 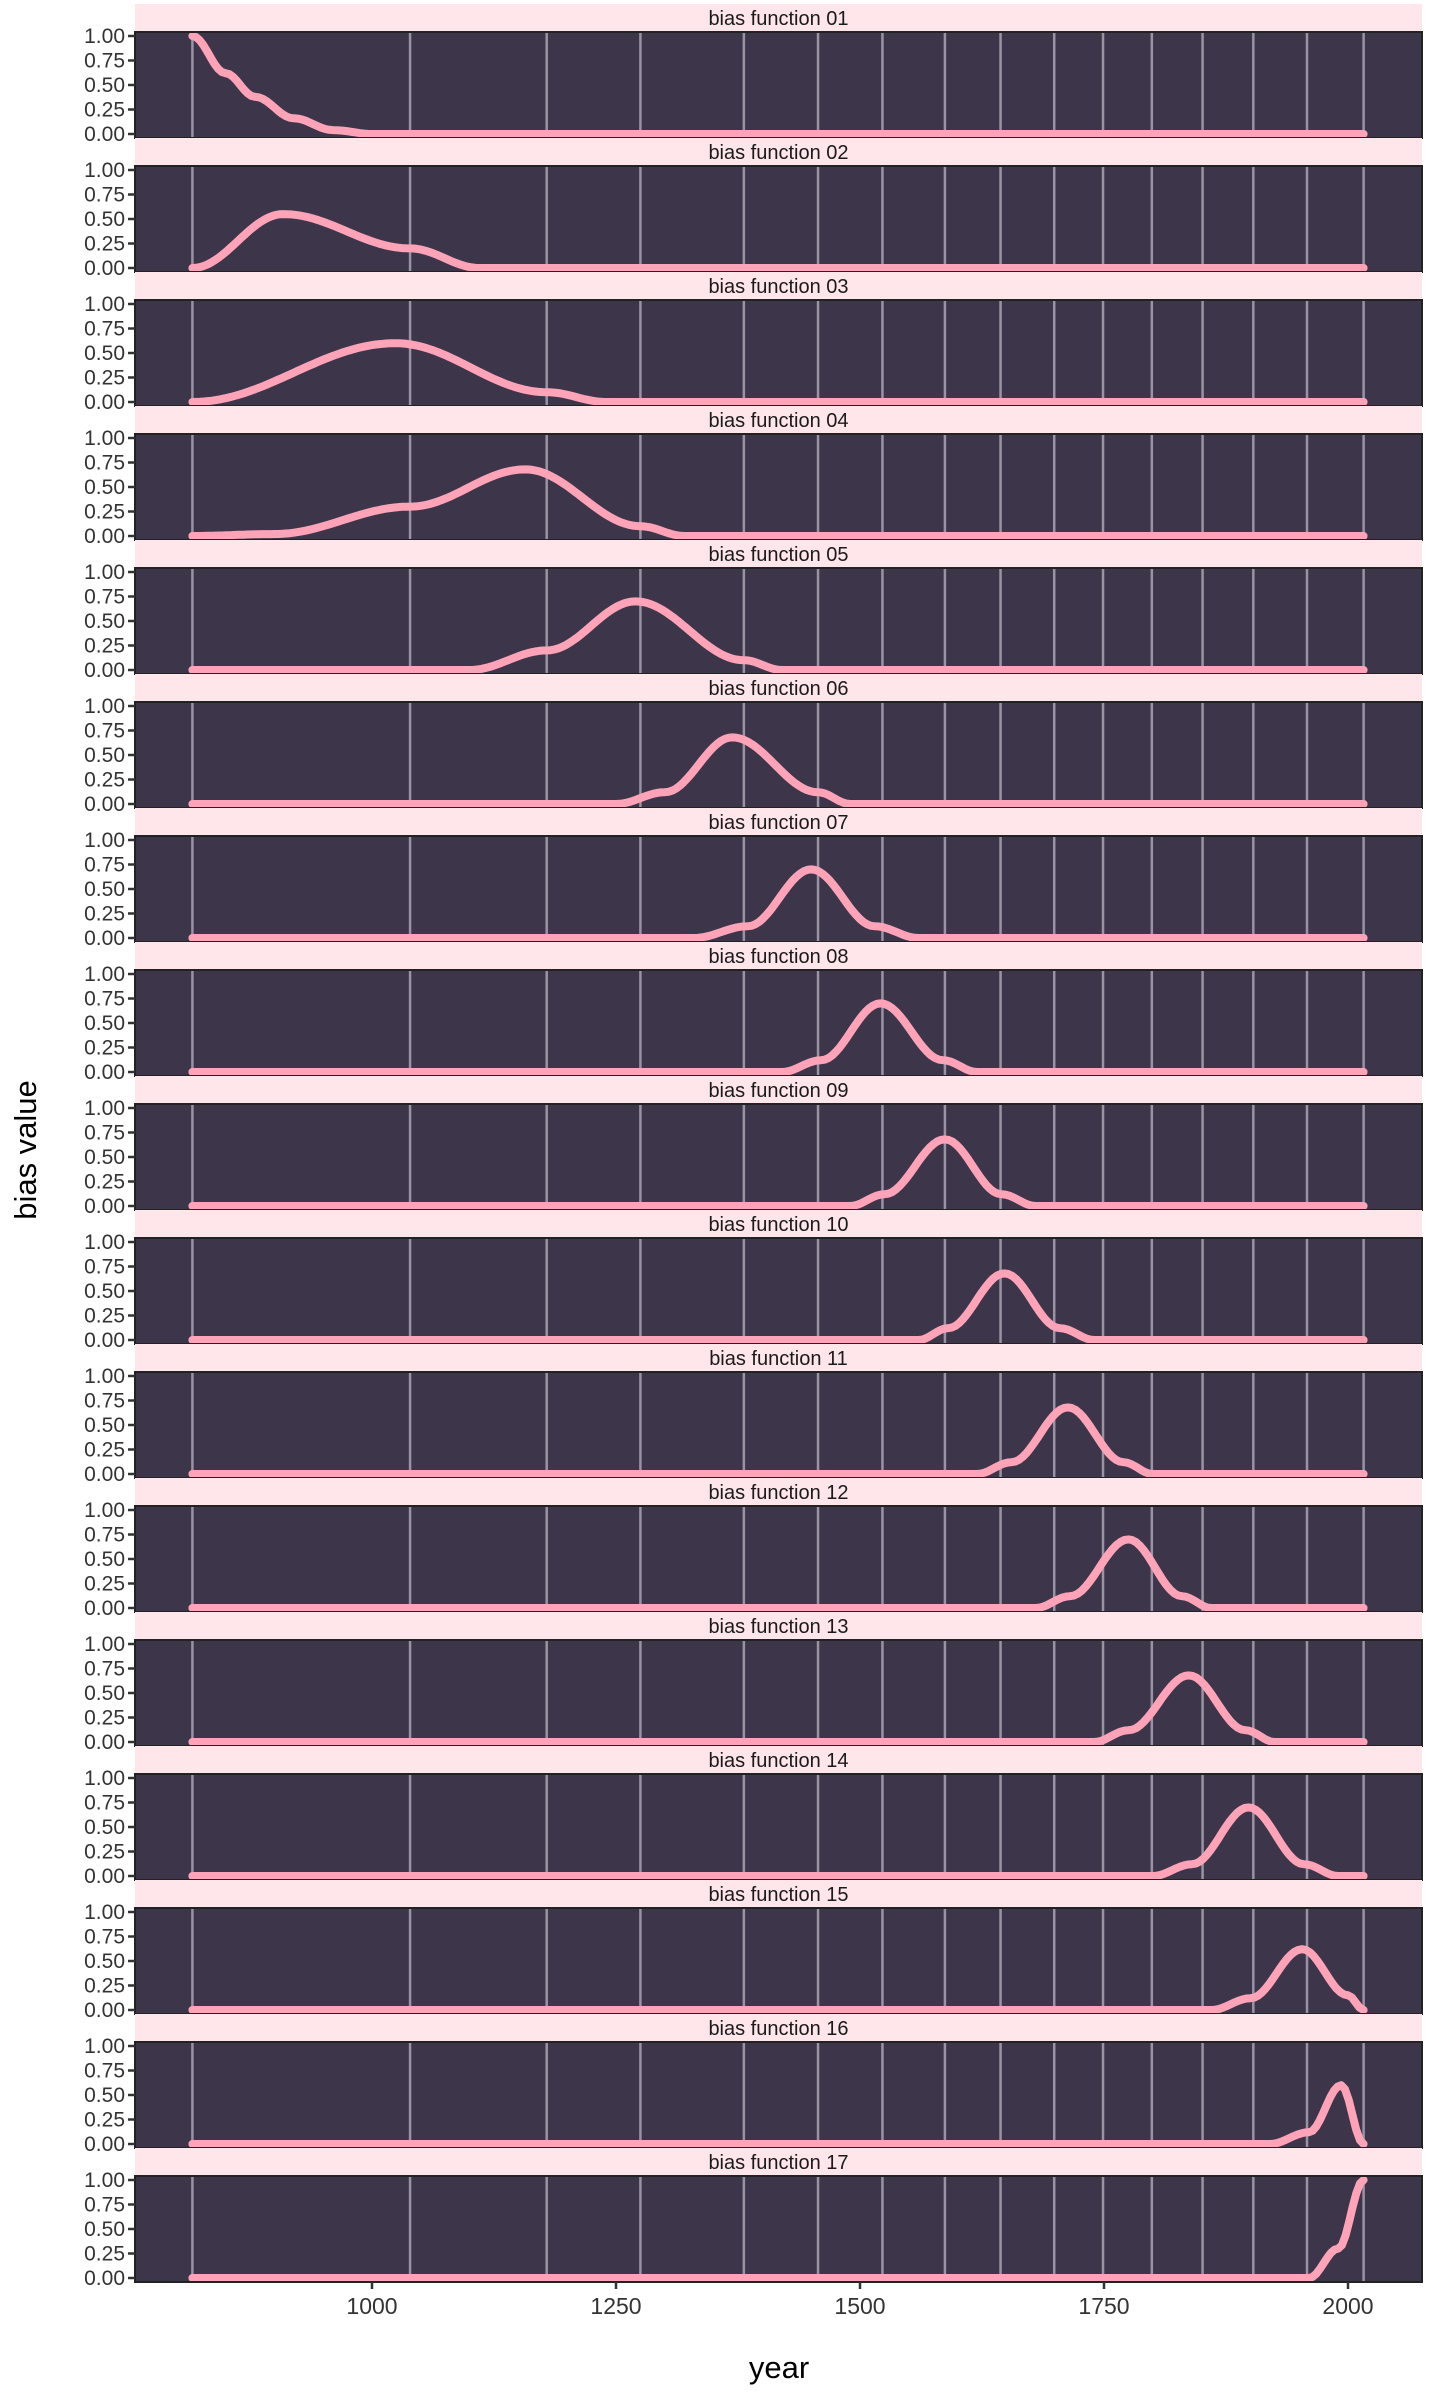 I want to click on facet-title: bias function 16, so click(x=778, y=2029).